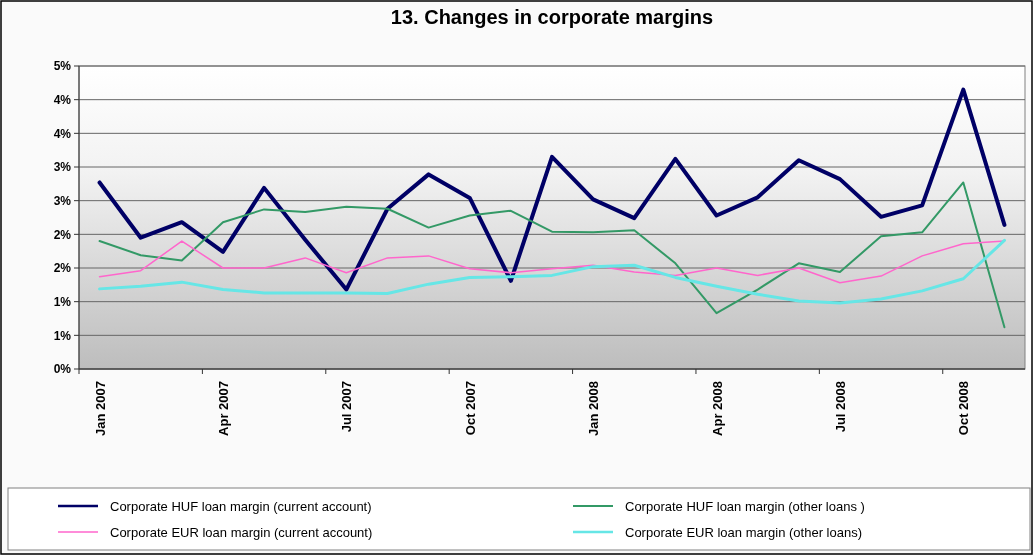 The width and height of the screenshot is (1035, 557). Describe the element at coordinates (964, 408) in the screenshot. I see `x-tick-label: Oct 2008` at that location.